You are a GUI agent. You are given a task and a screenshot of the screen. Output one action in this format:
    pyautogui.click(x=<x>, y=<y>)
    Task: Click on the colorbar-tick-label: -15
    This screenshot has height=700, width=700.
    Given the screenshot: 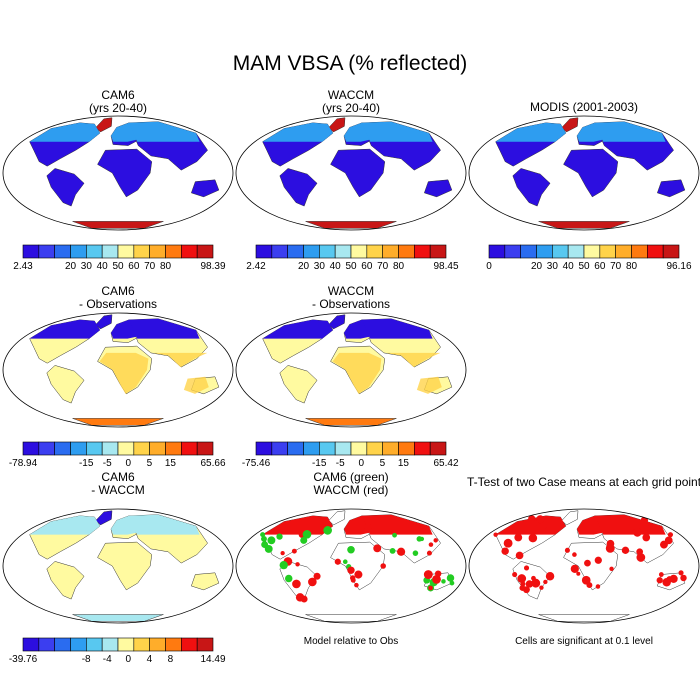 What is the action you would take?
    pyautogui.click(x=86, y=463)
    